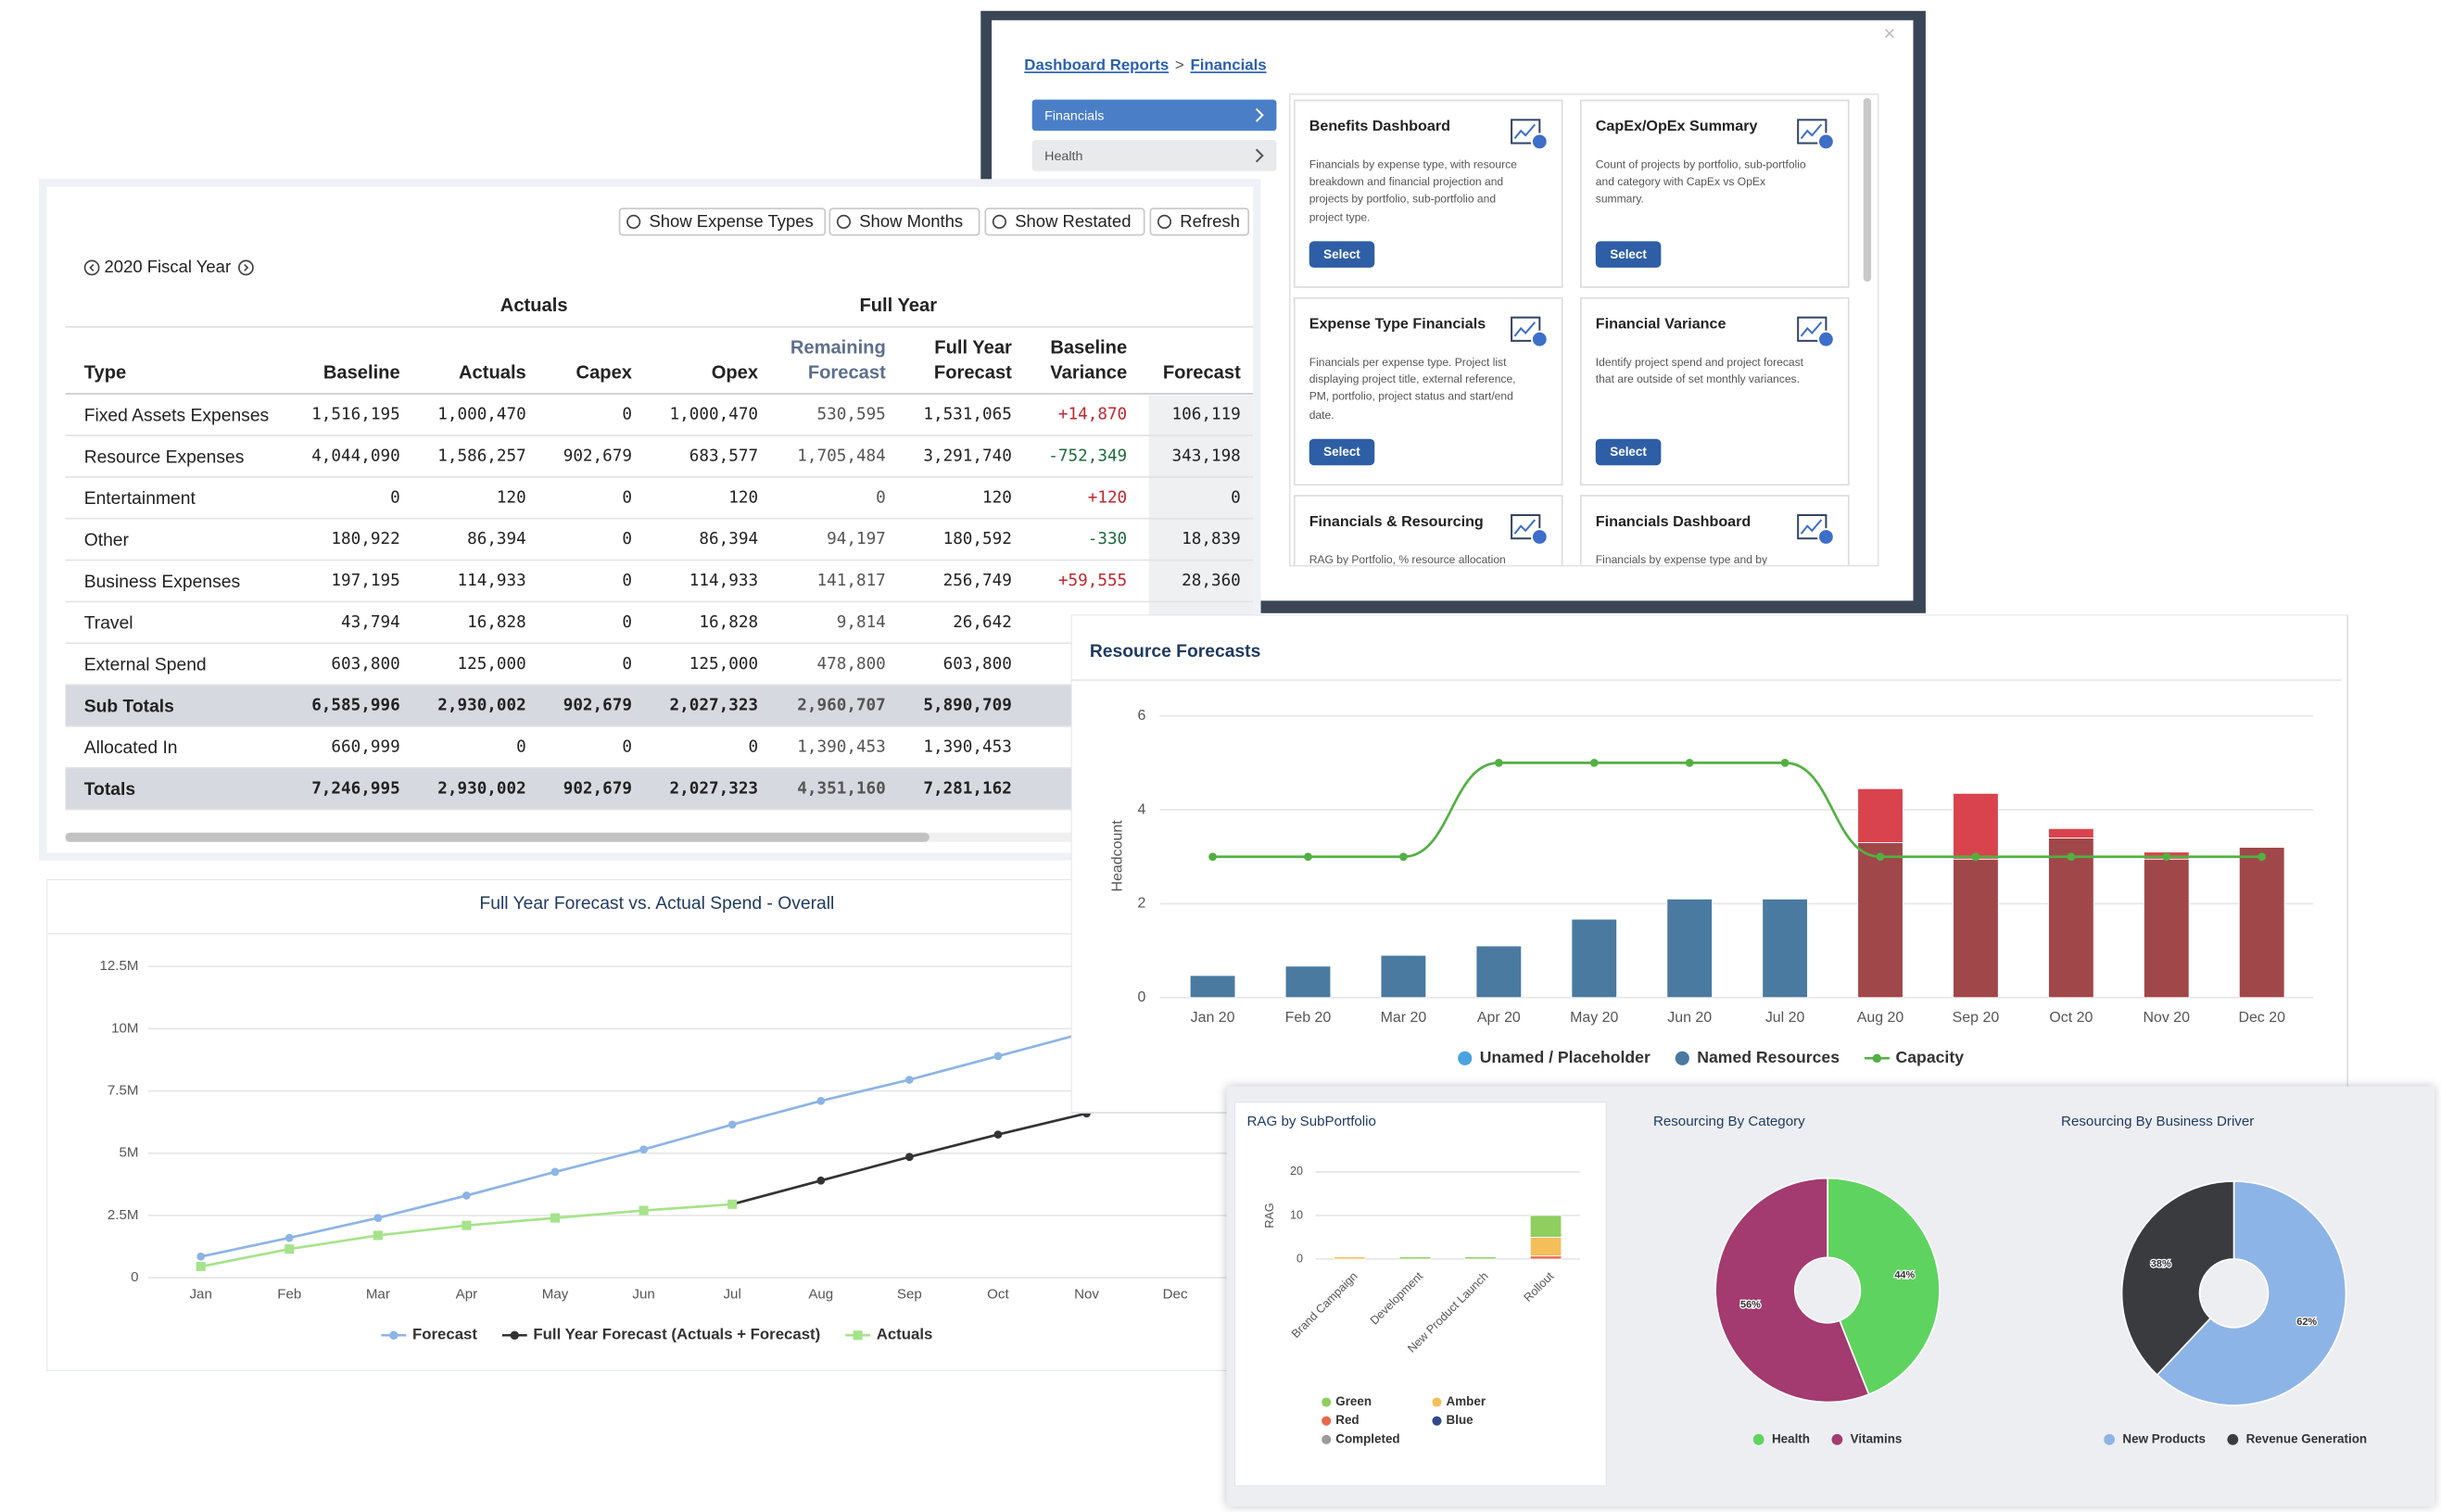 This screenshot has width=2441, height=1512. Describe the element at coordinates (131, 748) in the screenshot. I see `row-label: Allocated In` at that location.